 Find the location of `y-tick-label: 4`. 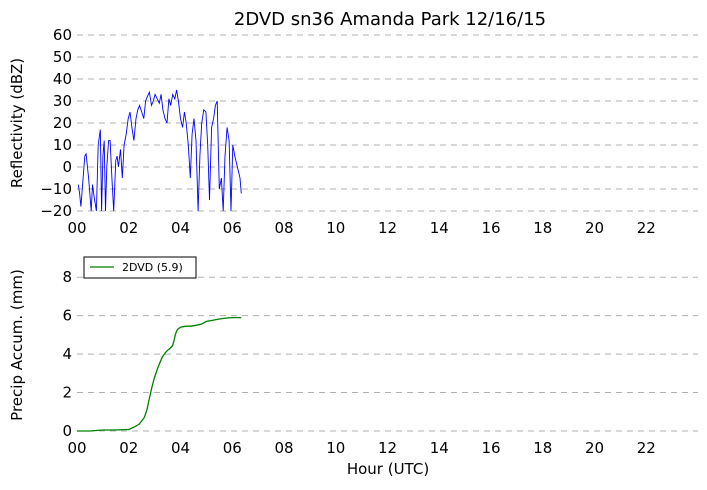

y-tick-label: 4 is located at coordinates (67, 354).